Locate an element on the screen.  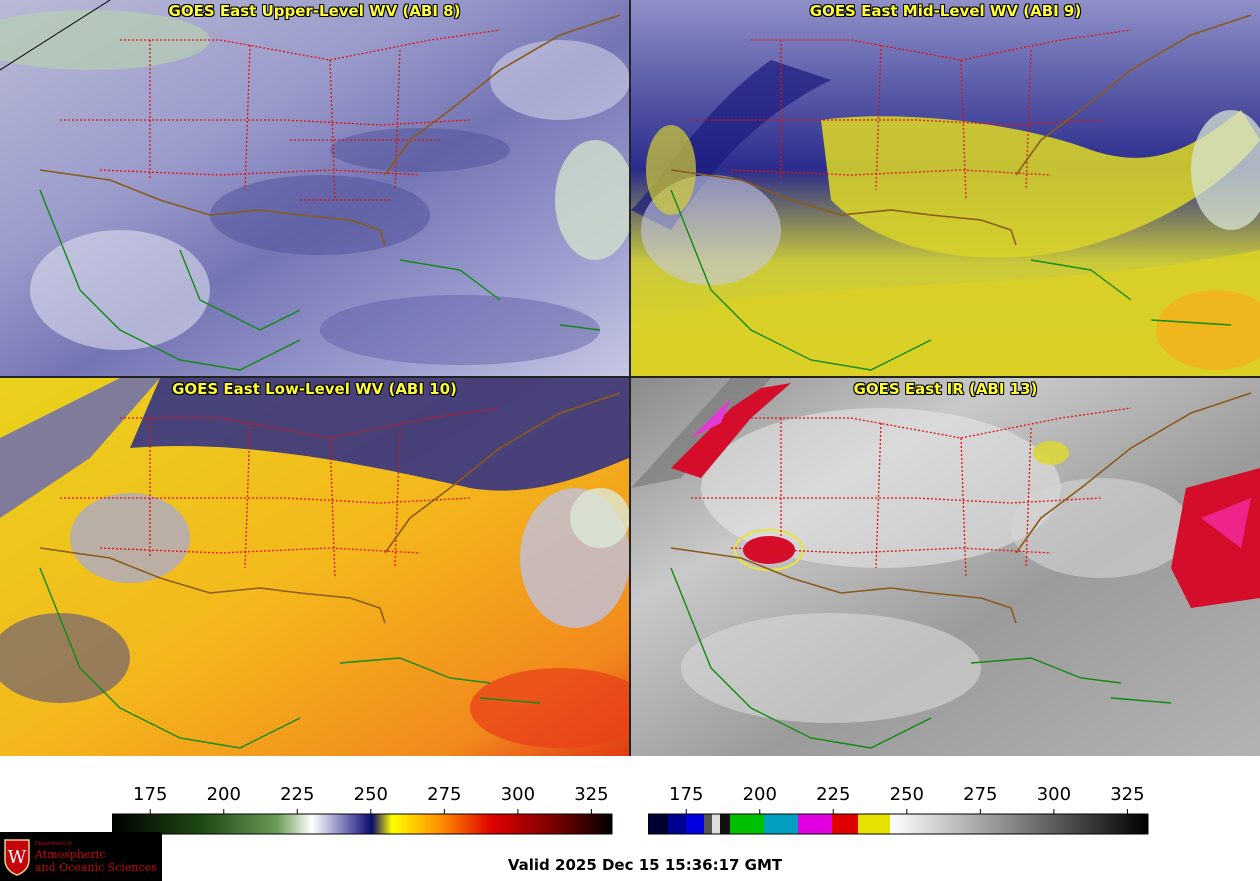
logo-line2: and Oceanic Sciences is located at coordinates (96, 867).